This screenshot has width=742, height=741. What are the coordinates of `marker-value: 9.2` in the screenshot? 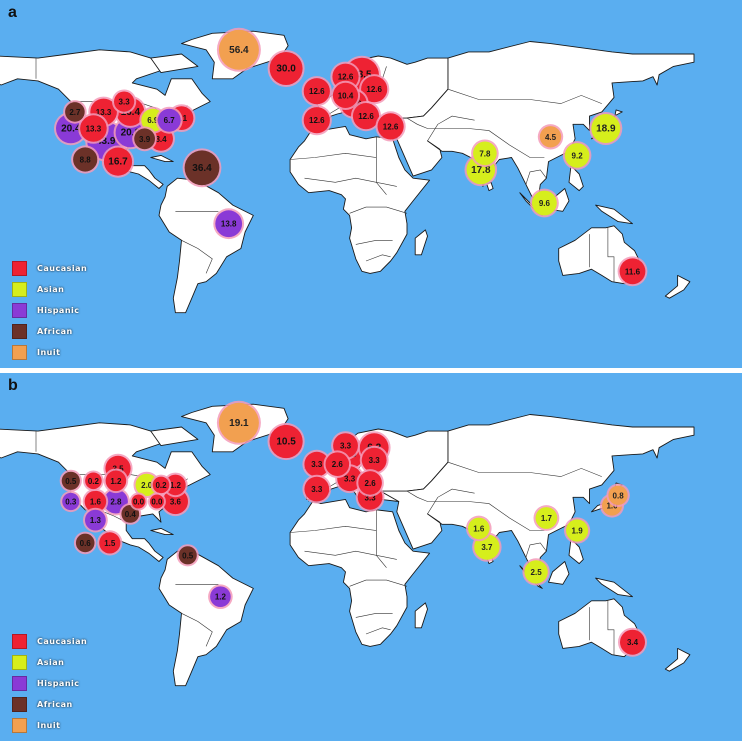 It's located at (578, 155).